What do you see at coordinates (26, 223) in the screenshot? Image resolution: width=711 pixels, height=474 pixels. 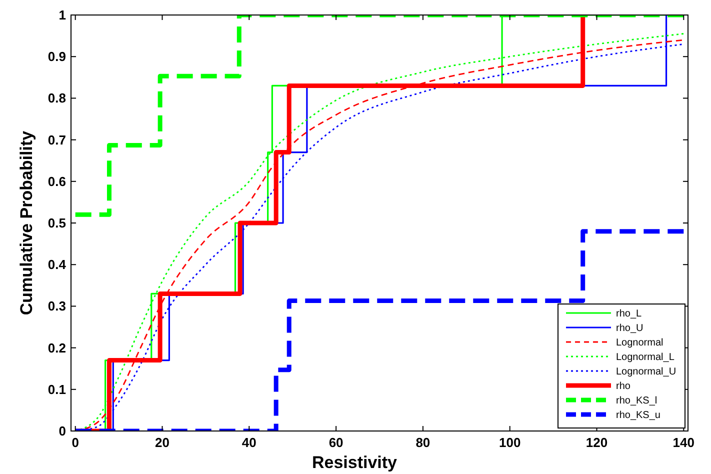 I see `y-axis-title: Cumulative Probability` at bounding box center [26, 223].